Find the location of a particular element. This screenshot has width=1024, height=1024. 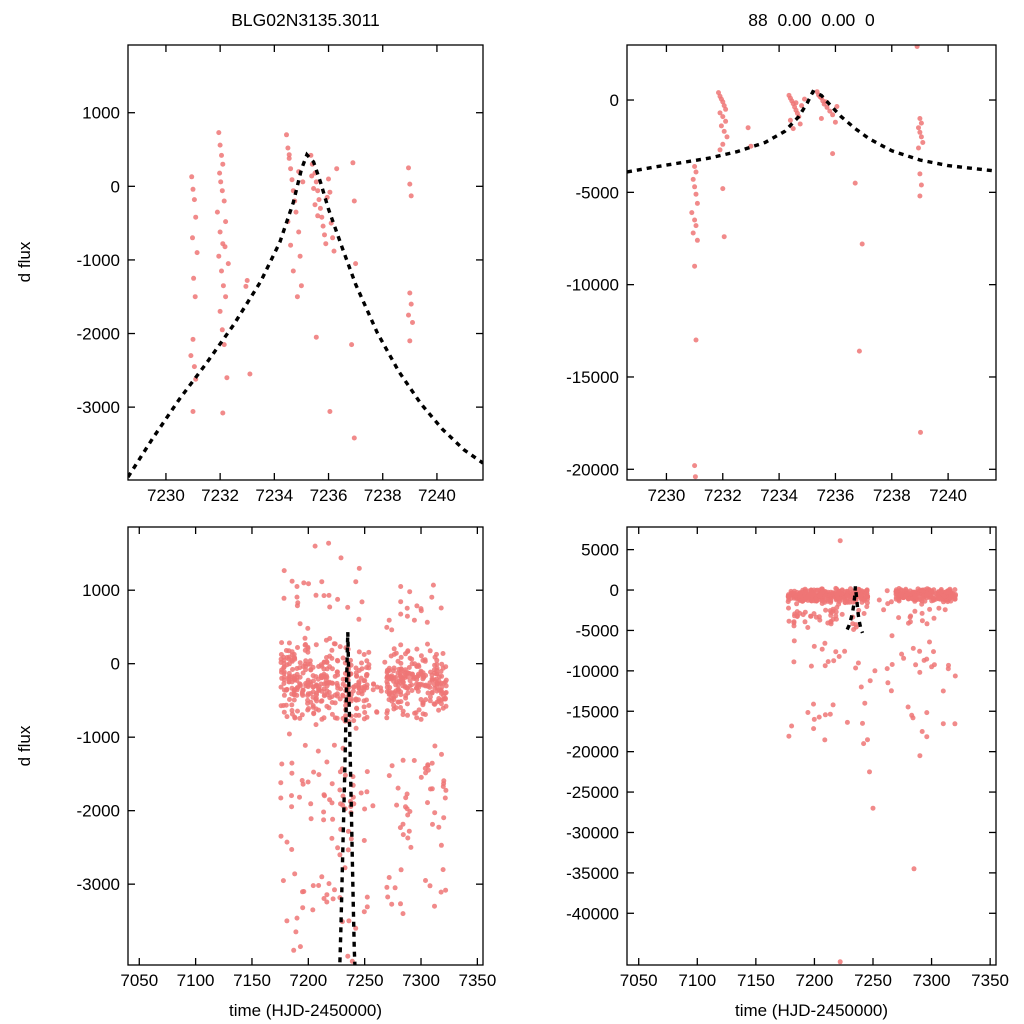

svg-text: -30000 is located at coordinates (592, 833).